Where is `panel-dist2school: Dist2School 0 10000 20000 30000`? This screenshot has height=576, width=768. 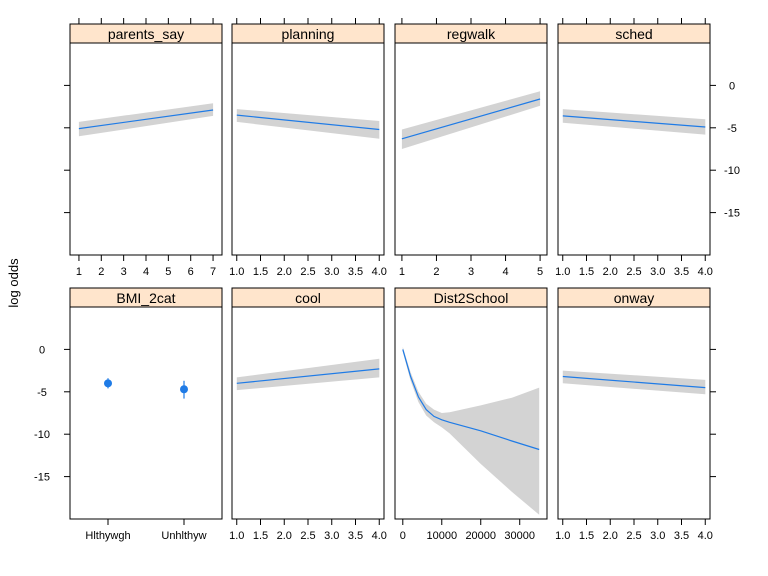 panel-dist2school: Dist2School 0 10000 20000 30000 is located at coordinates (471, 414).